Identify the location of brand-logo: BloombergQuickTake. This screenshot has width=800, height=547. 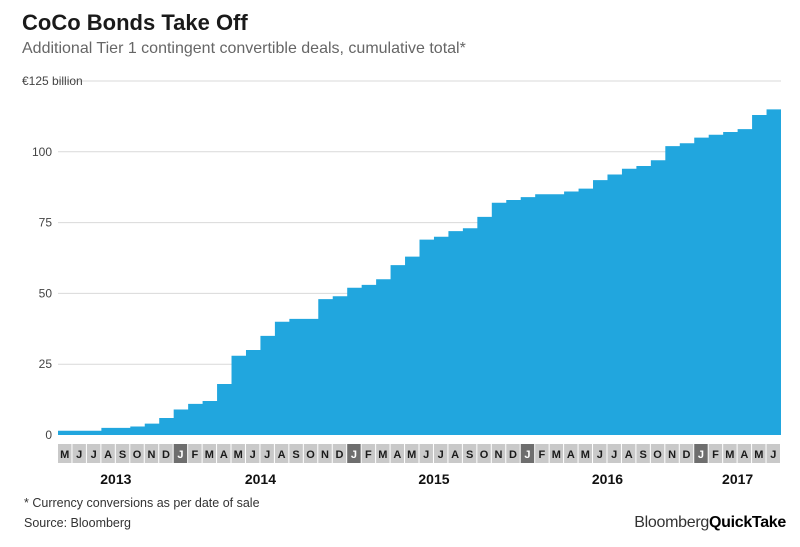
(710, 523).